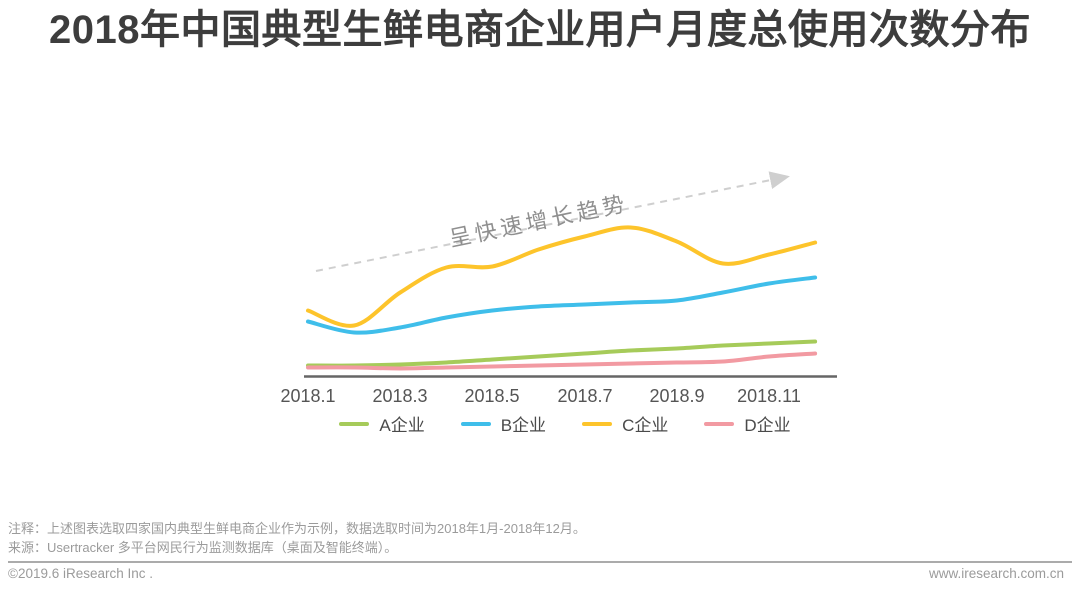 This screenshot has width=1080, height=589. Describe the element at coordinates (719, 423) in the screenshot. I see `legend-swatch-d` at that location.